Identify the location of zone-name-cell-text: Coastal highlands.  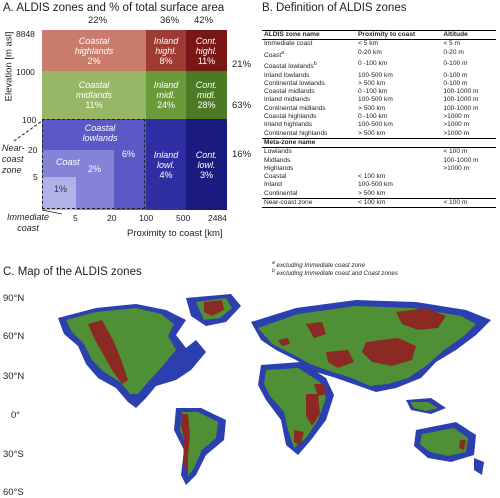
(290, 117).